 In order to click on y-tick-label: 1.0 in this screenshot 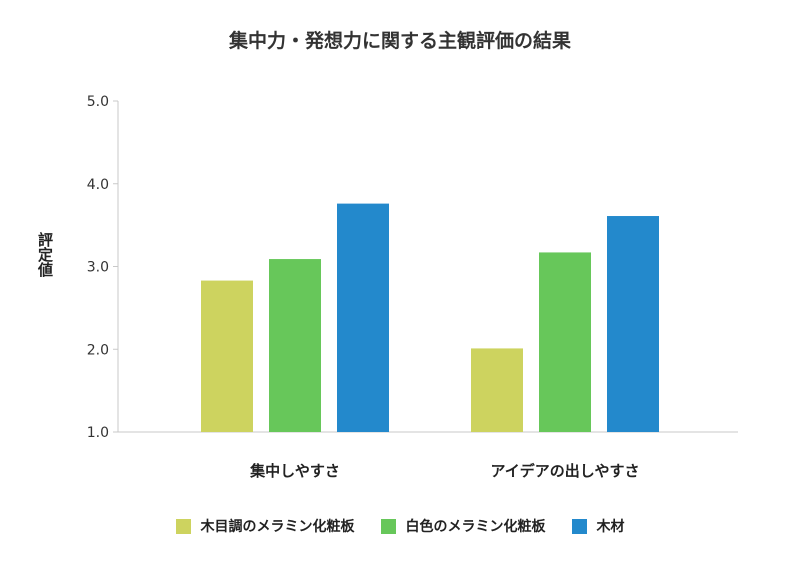, I will do `click(98, 433)`.